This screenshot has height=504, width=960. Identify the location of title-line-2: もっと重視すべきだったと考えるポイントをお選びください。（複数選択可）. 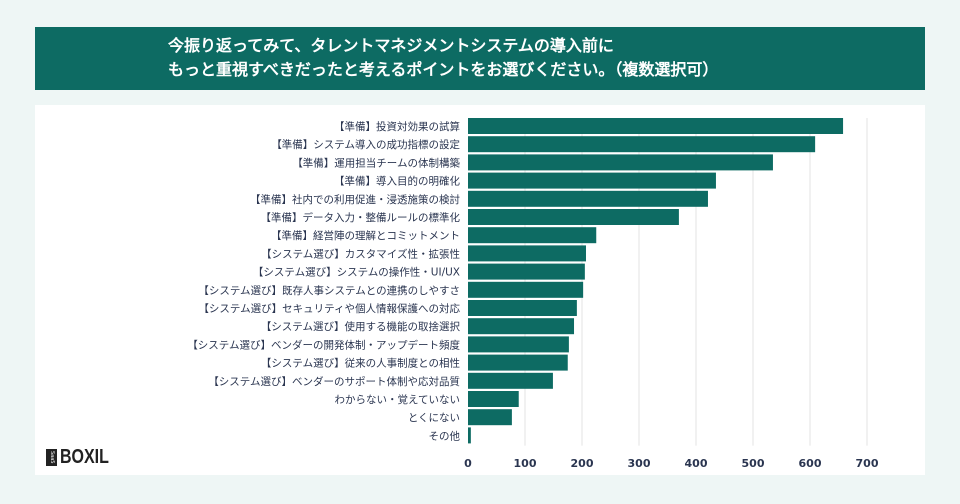
(443, 69).